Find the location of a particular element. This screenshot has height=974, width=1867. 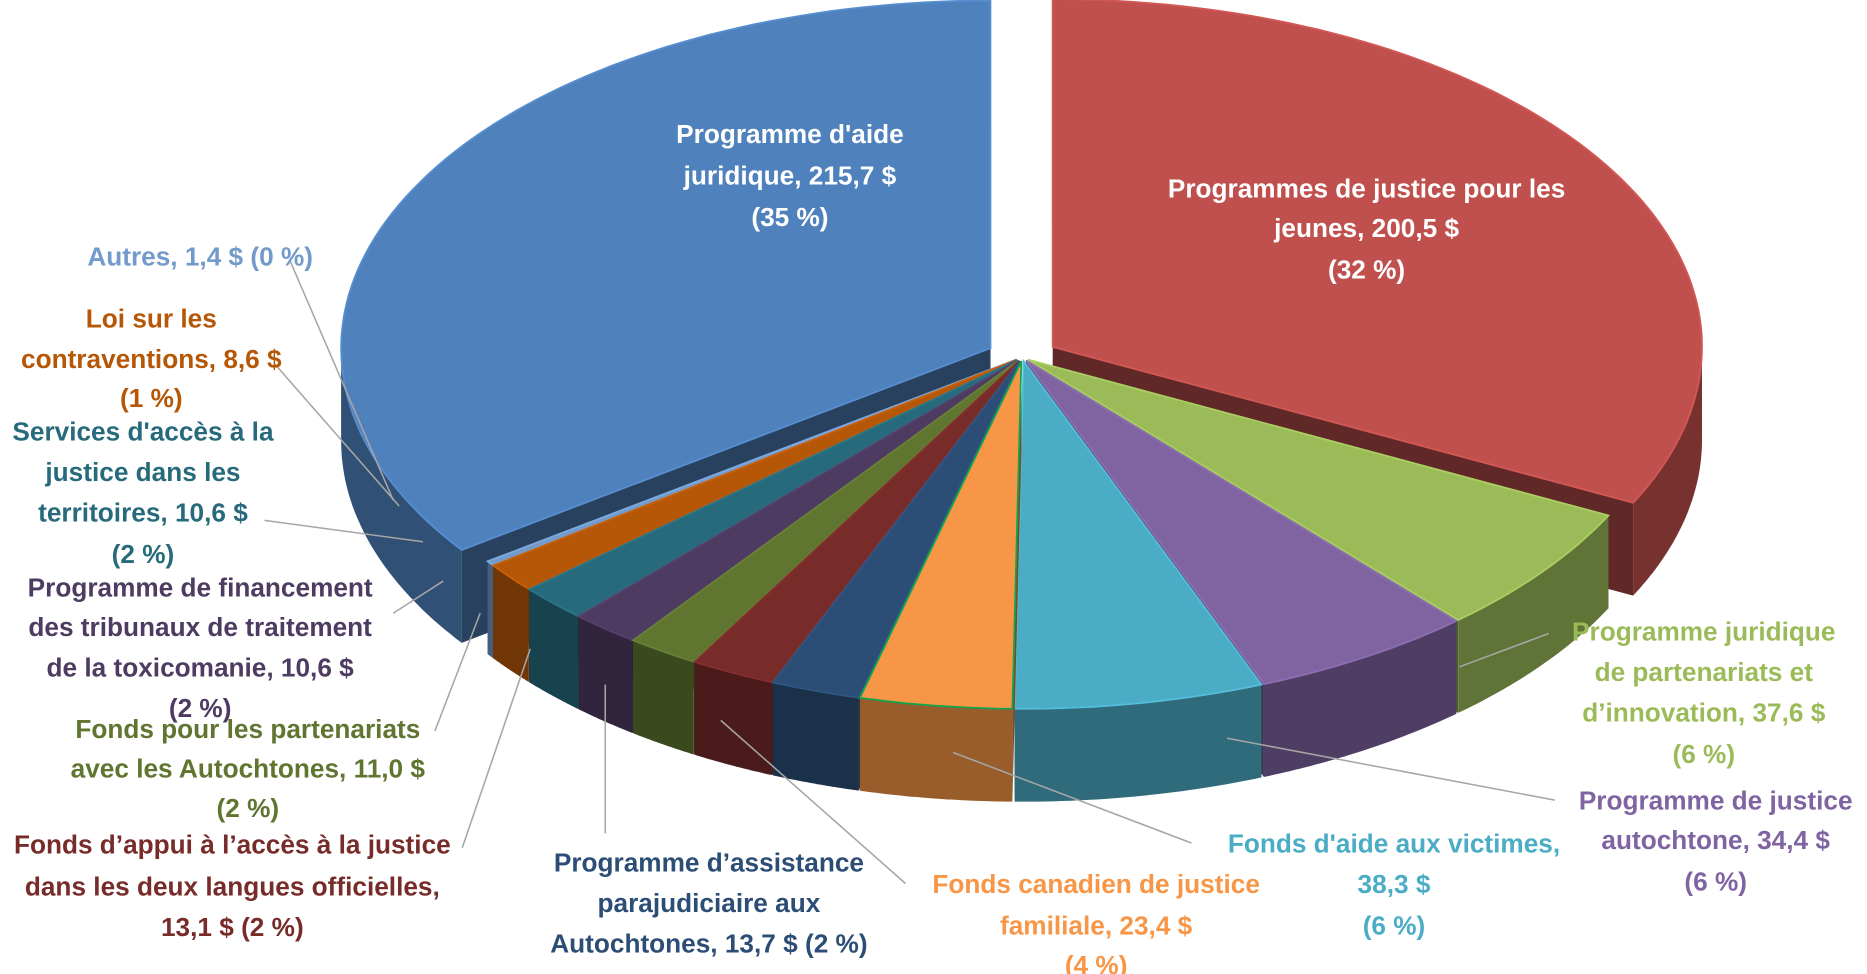

data-label-line: Autres, 1,4 $ (0 %) is located at coordinates (200, 257).